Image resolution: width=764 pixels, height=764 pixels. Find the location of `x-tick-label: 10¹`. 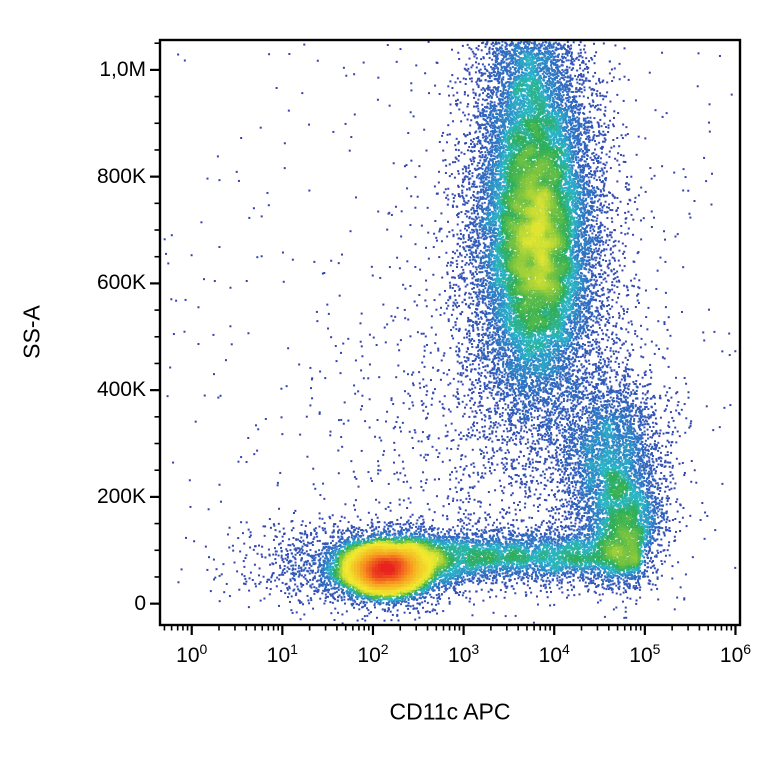

x-tick-label: 10¹ is located at coordinates (282, 654).